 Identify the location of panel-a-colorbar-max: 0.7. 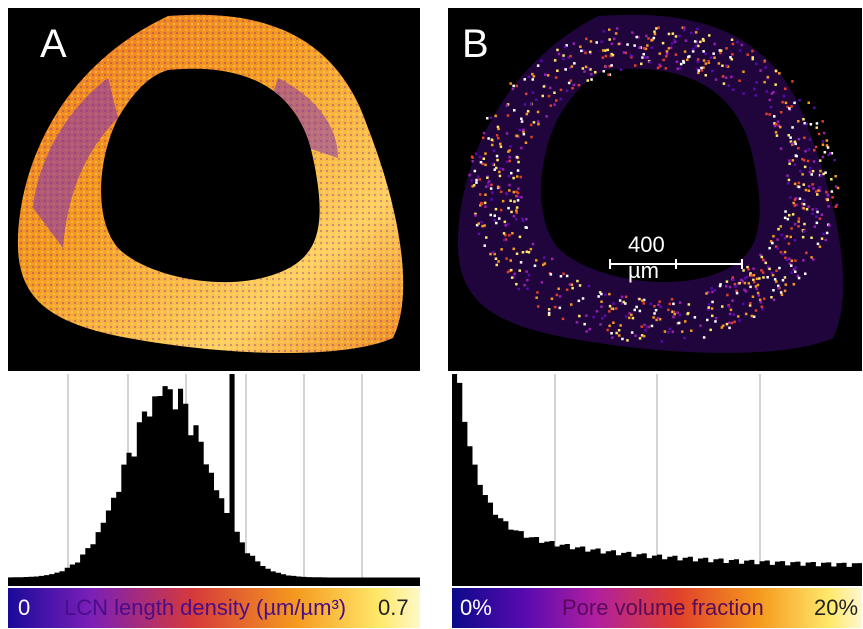
(393, 607).